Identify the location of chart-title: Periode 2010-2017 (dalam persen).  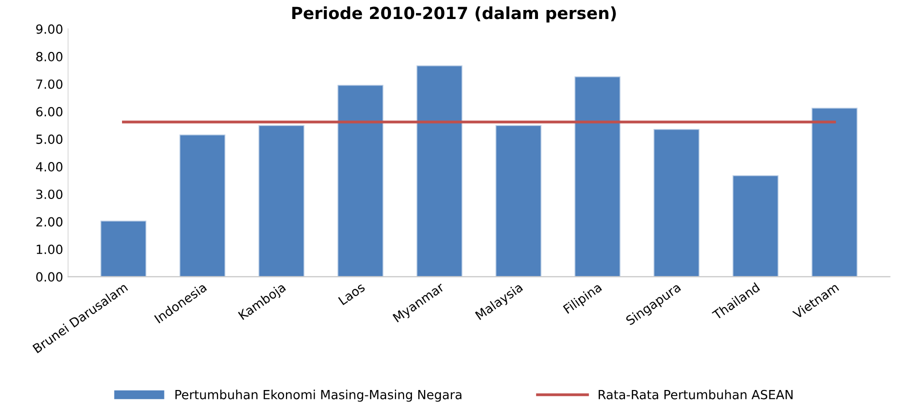
(454, 14).